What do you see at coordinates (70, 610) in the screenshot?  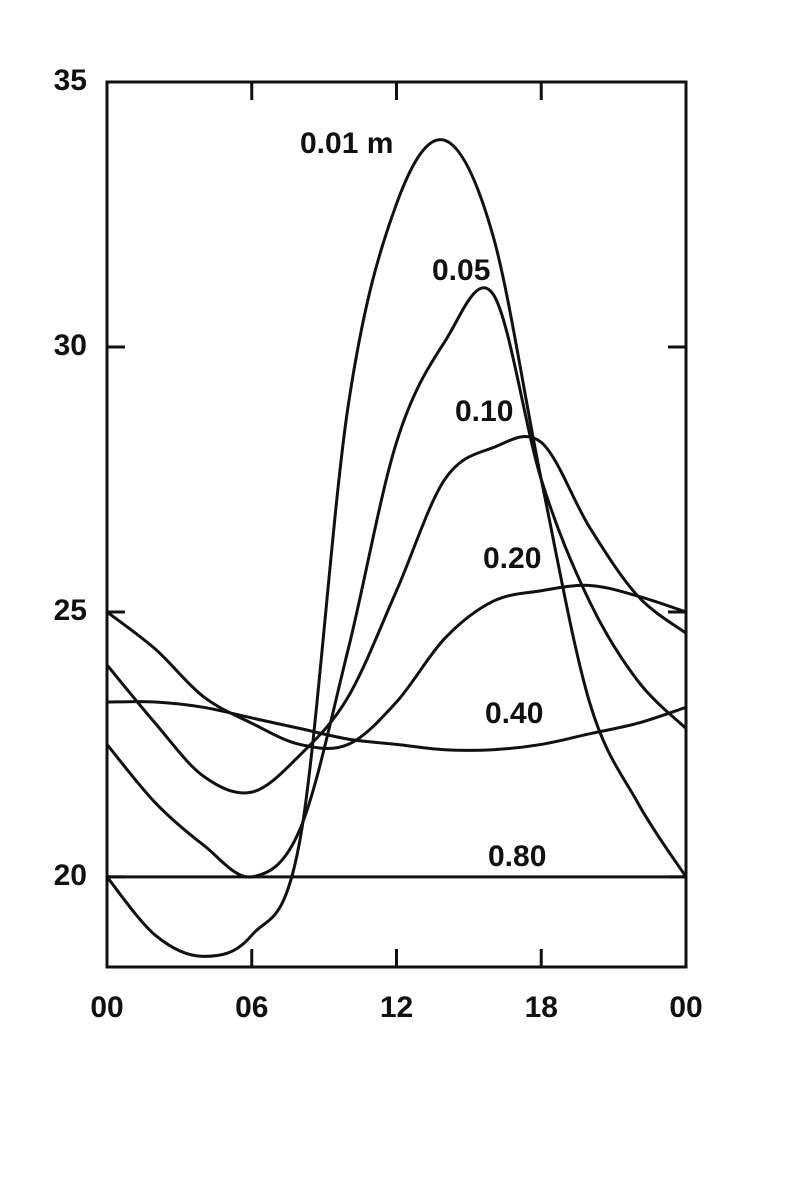 I see `y-tick-label: 25` at bounding box center [70, 610].